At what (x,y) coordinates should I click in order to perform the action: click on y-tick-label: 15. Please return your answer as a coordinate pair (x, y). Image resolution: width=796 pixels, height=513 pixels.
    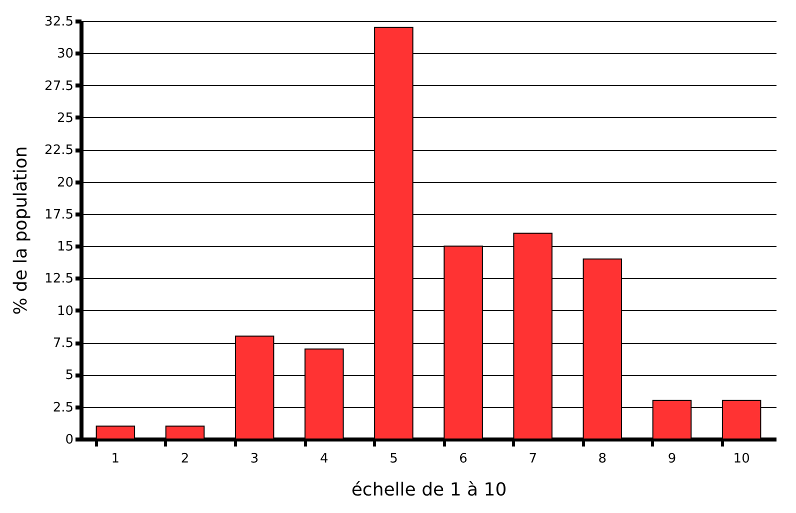
    Looking at the image, I should click on (65, 247).